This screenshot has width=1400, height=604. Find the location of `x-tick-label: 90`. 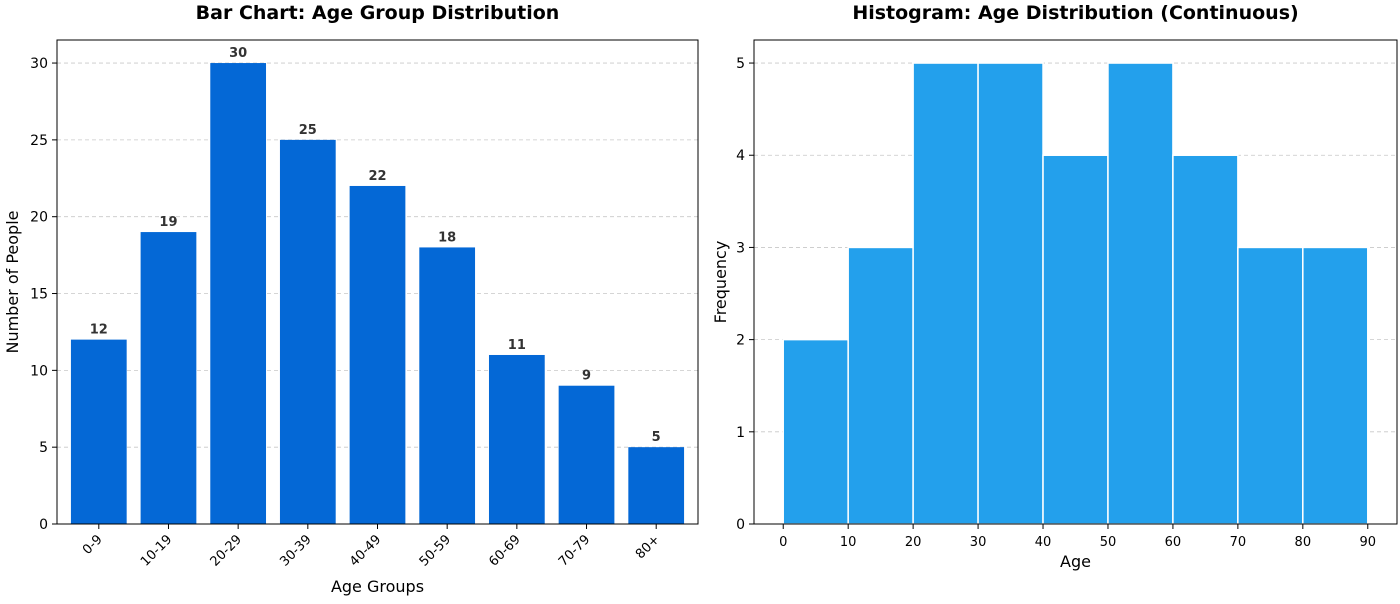

x-tick-label: 90 is located at coordinates (1367, 542).